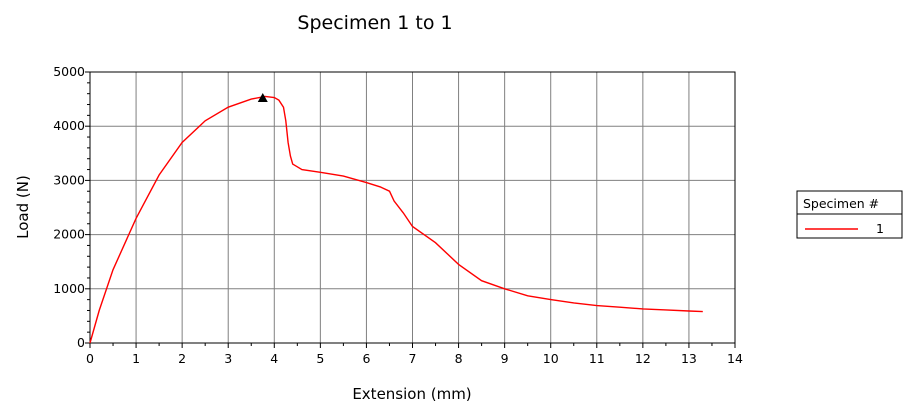 Image resolution: width=904 pixels, height=409 pixels. I want to click on x-tick-label: 7, so click(413, 358).